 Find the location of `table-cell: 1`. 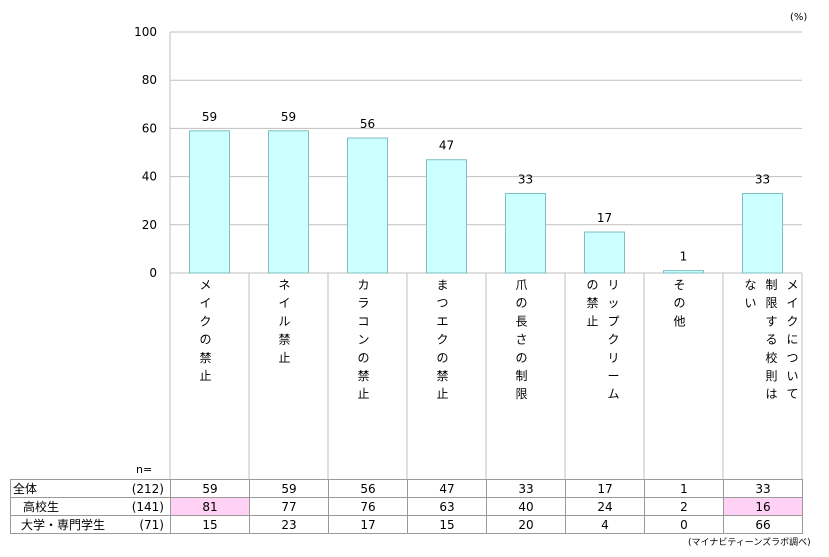

table-cell: 1 is located at coordinates (684, 488).